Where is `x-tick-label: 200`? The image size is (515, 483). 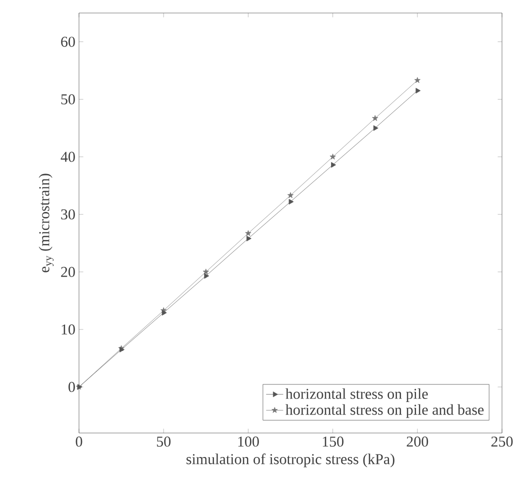
x-tick-label: 200 is located at coordinates (417, 441).